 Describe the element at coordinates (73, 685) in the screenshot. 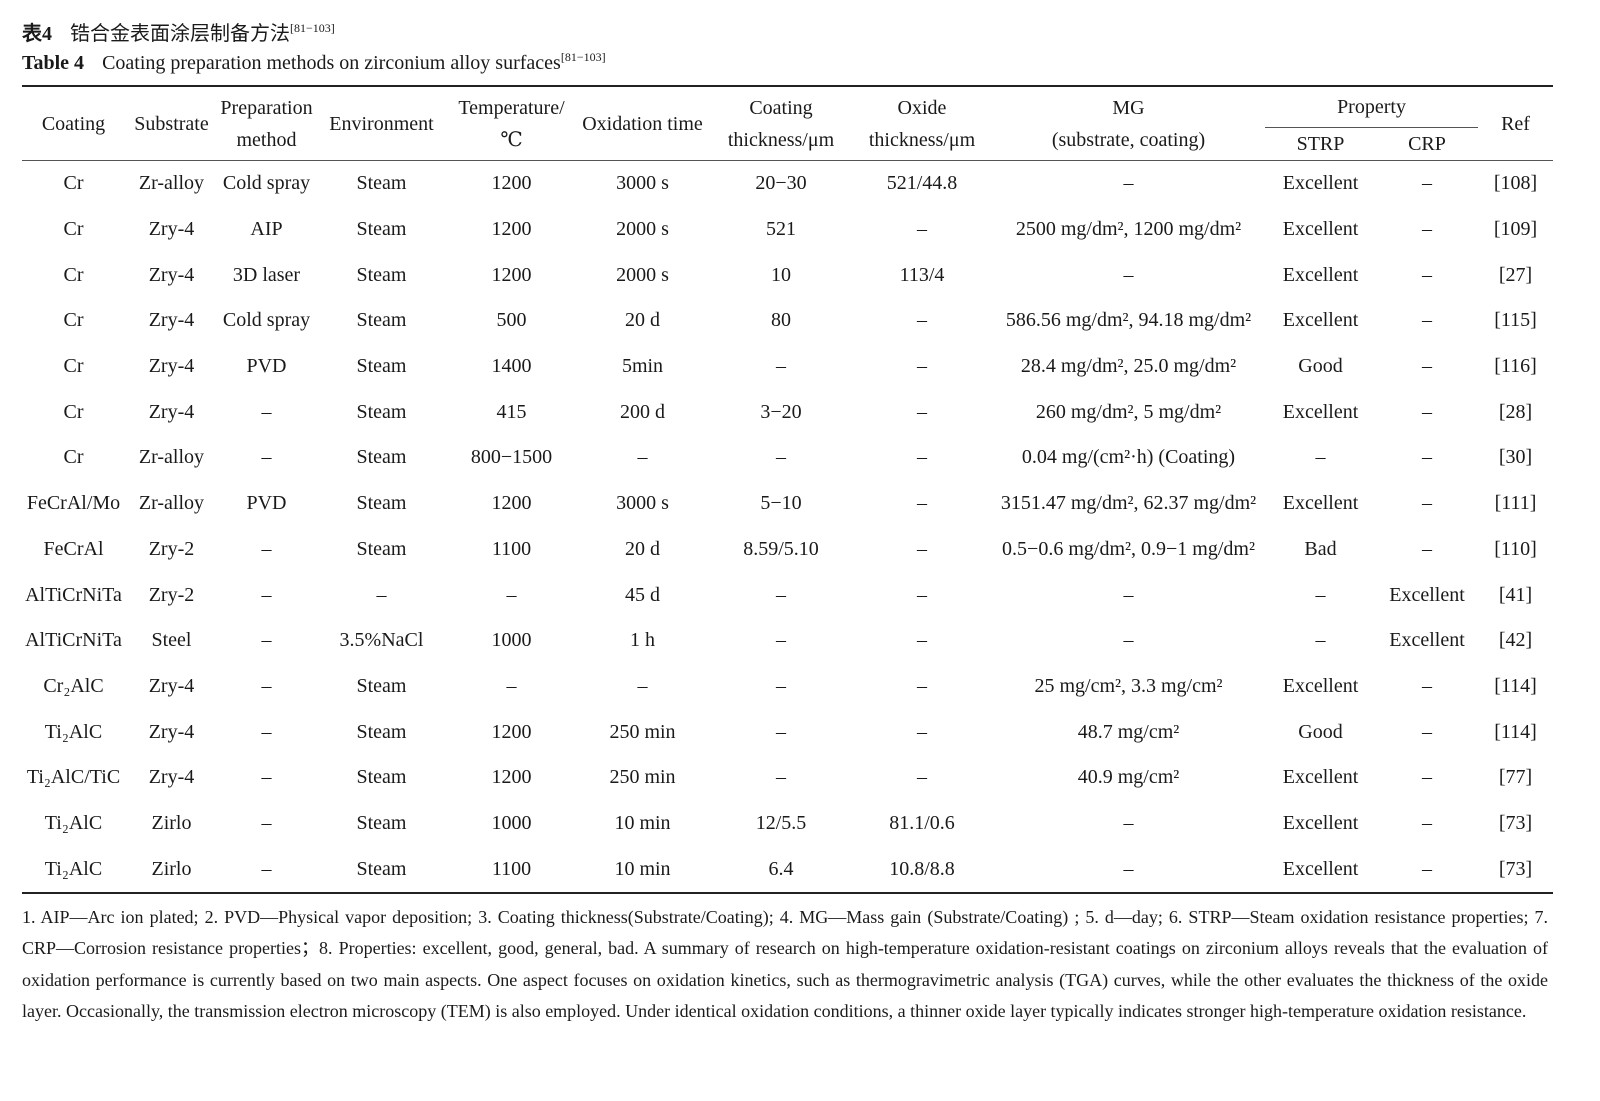

I see `cell-coating: Cr₂AlC` at that location.